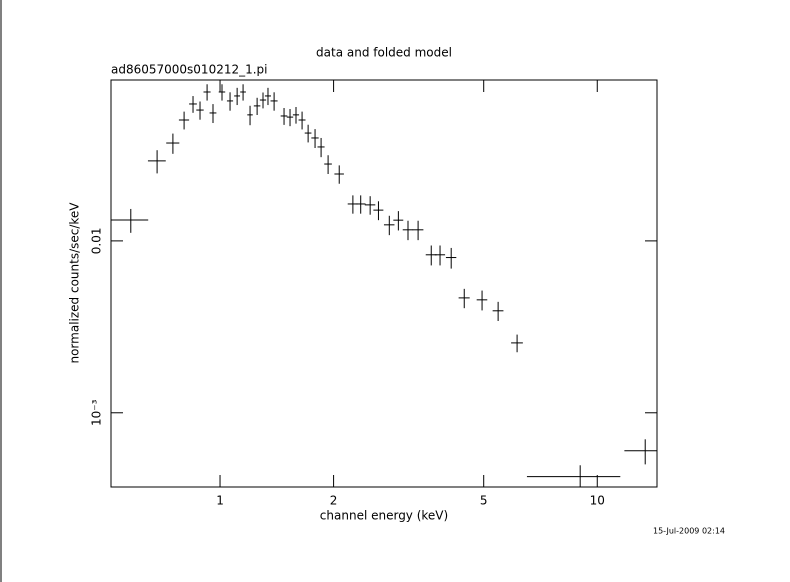 This screenshot has height=582, width=790. Describe the element at coordinates (189, 70) in the screenshot. I see `chart-subtitle: ad86057000s010212_1.pi` at that location.